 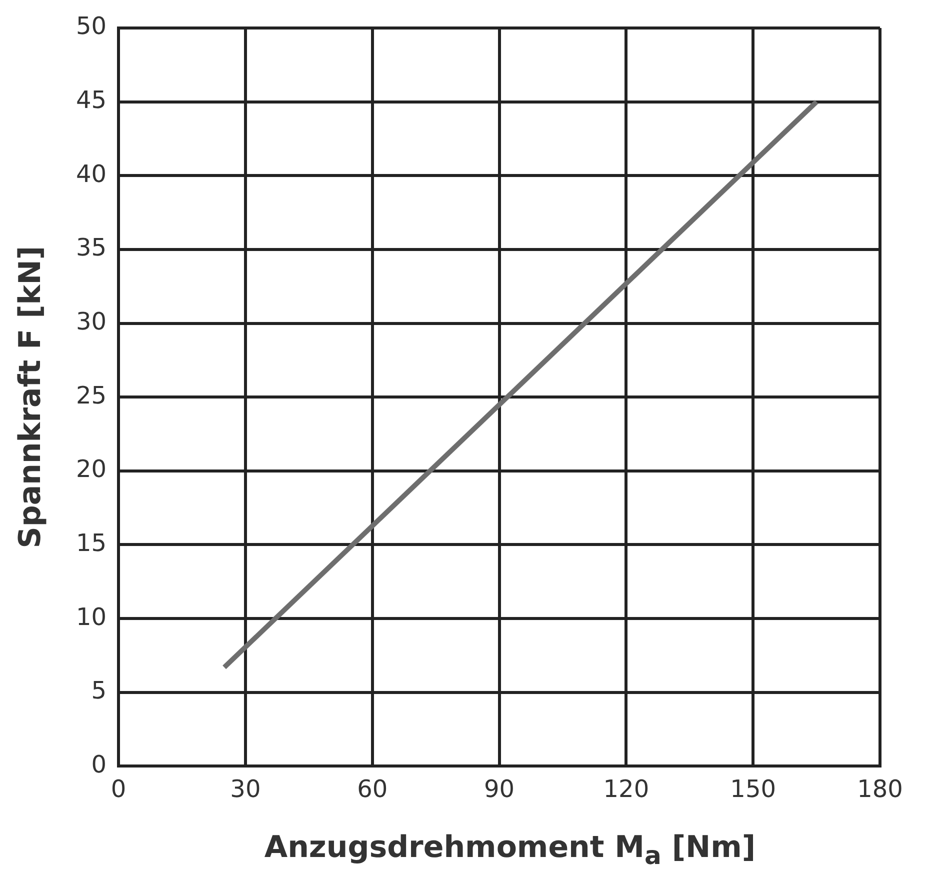 What do you see at coordinates (99, 764) in the screenshot?
I see `y-tick-label: 0` at bounding box center [99, 764].